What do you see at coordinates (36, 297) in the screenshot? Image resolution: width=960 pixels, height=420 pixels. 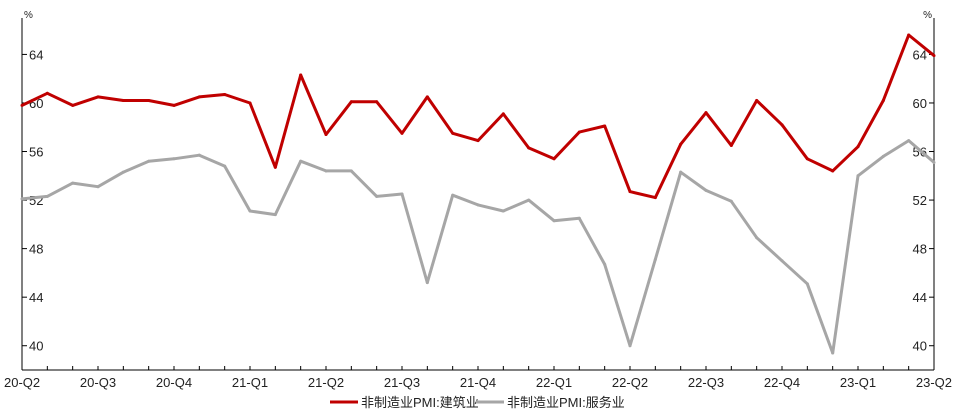 I see `y-tick-label-left: 44` at bounding box center [36, 297].